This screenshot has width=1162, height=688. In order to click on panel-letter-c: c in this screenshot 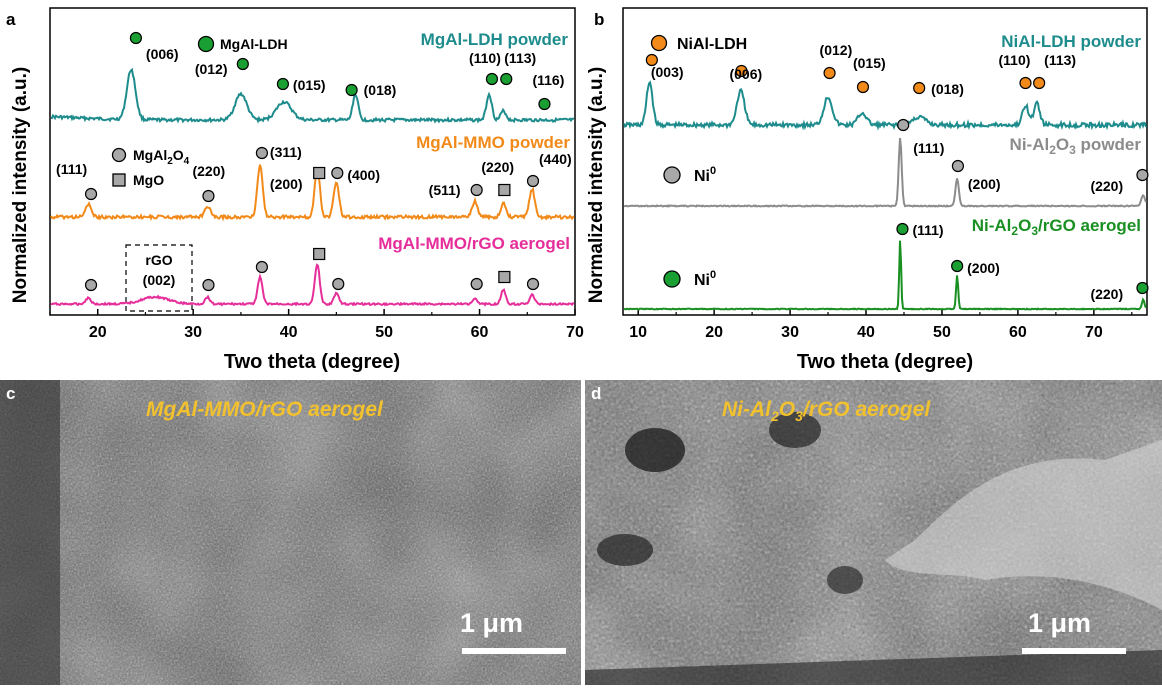, I will do `click(11, 393)`.